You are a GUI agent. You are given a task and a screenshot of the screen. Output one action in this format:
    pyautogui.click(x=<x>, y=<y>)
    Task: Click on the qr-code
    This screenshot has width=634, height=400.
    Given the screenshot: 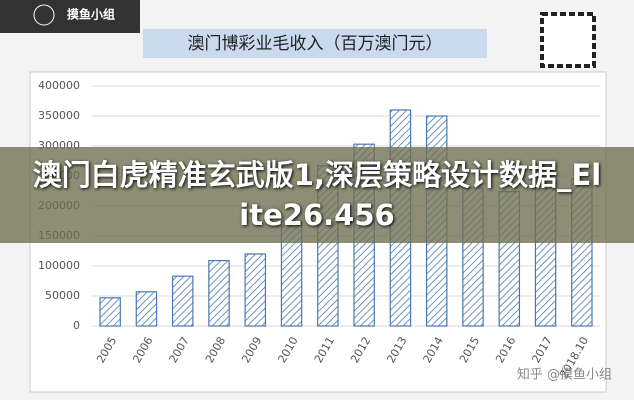 What is the action you would take?
    pyautogui.click(x=568, y=40)
    